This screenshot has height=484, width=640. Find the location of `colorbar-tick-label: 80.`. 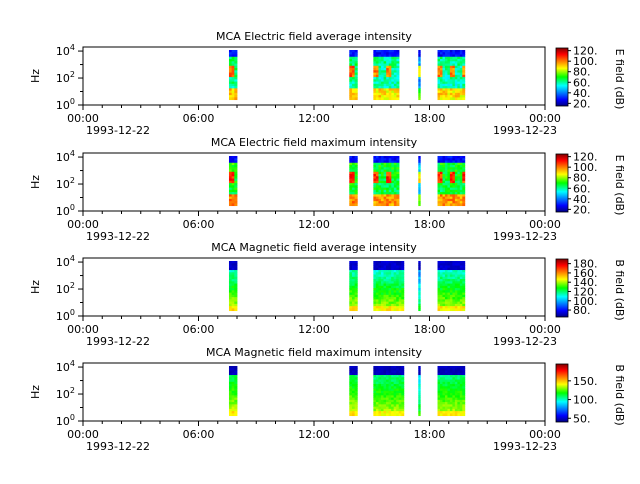

colorbar-tick-label: 80. is located at coordinates (582, 72).